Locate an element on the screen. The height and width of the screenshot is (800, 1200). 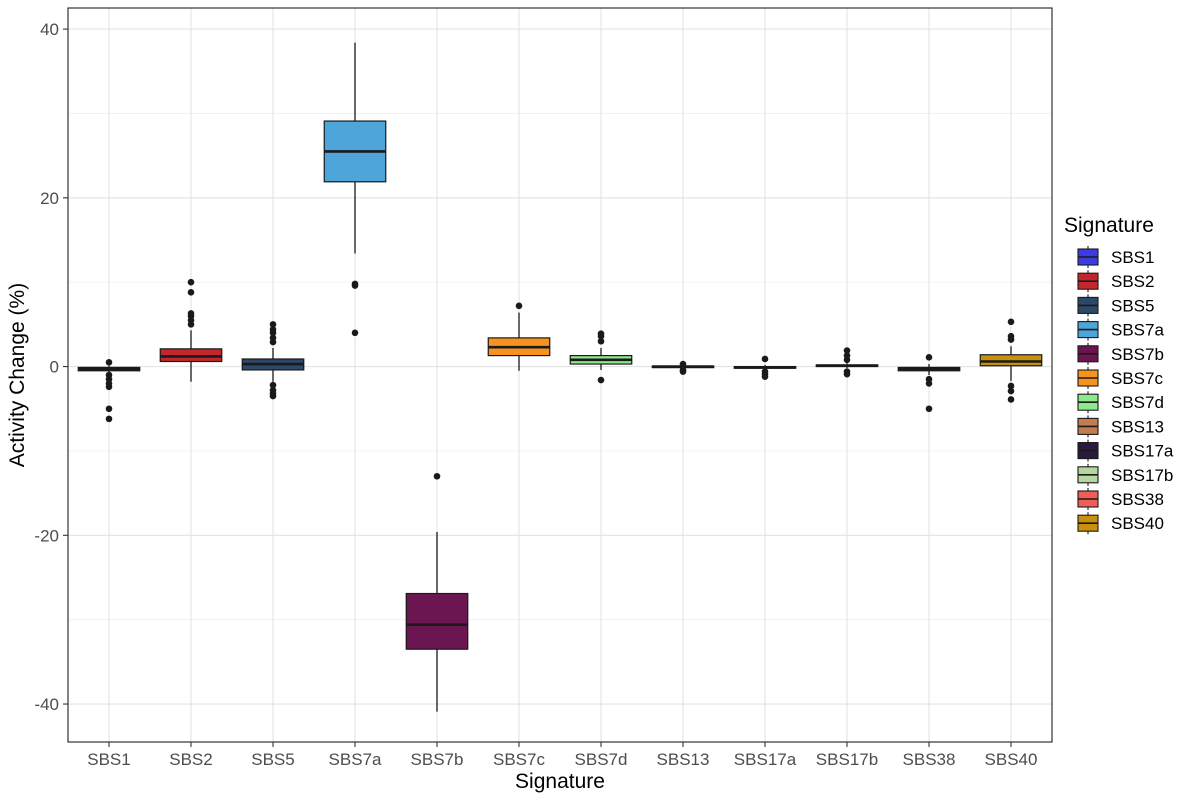
box-sbs7b is located at coordinates (437, 592).